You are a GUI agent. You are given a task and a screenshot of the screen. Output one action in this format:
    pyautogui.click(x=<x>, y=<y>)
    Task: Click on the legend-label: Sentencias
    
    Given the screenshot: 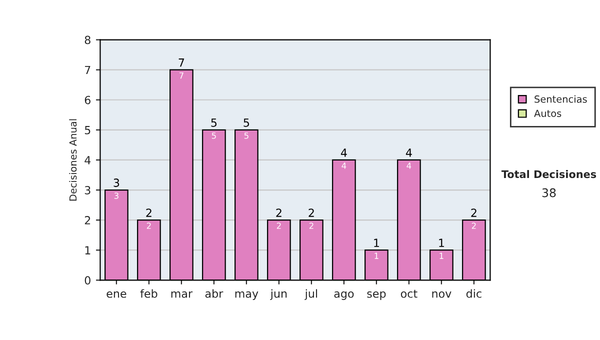 What is the action you would take?
    pyautogui.click(x=560, y=99)
    